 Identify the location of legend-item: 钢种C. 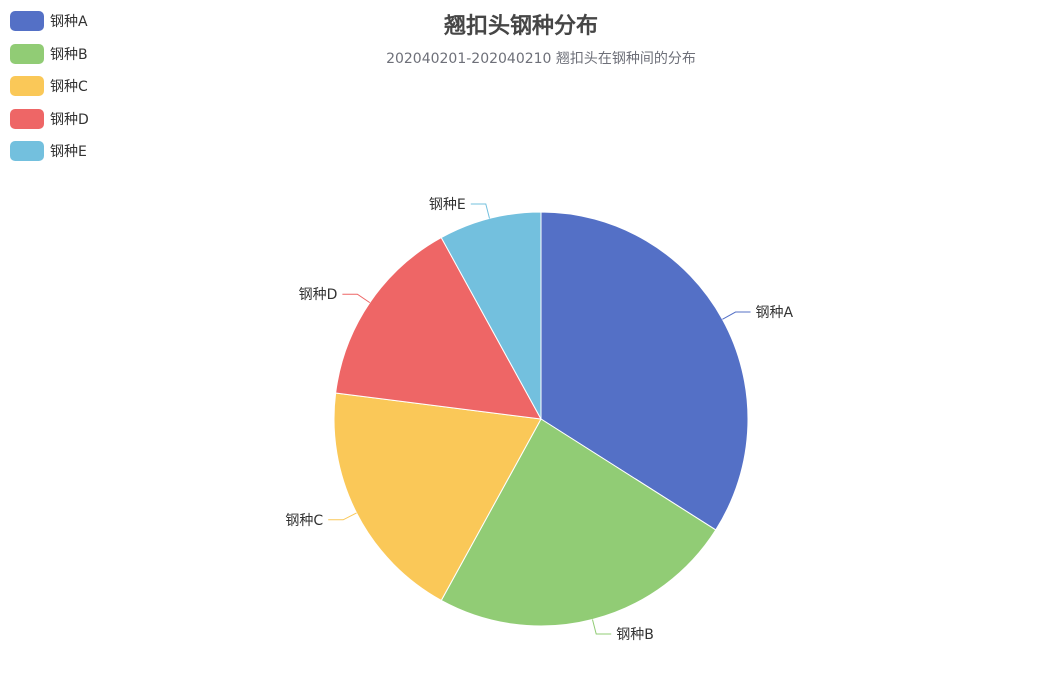
(49, 86).